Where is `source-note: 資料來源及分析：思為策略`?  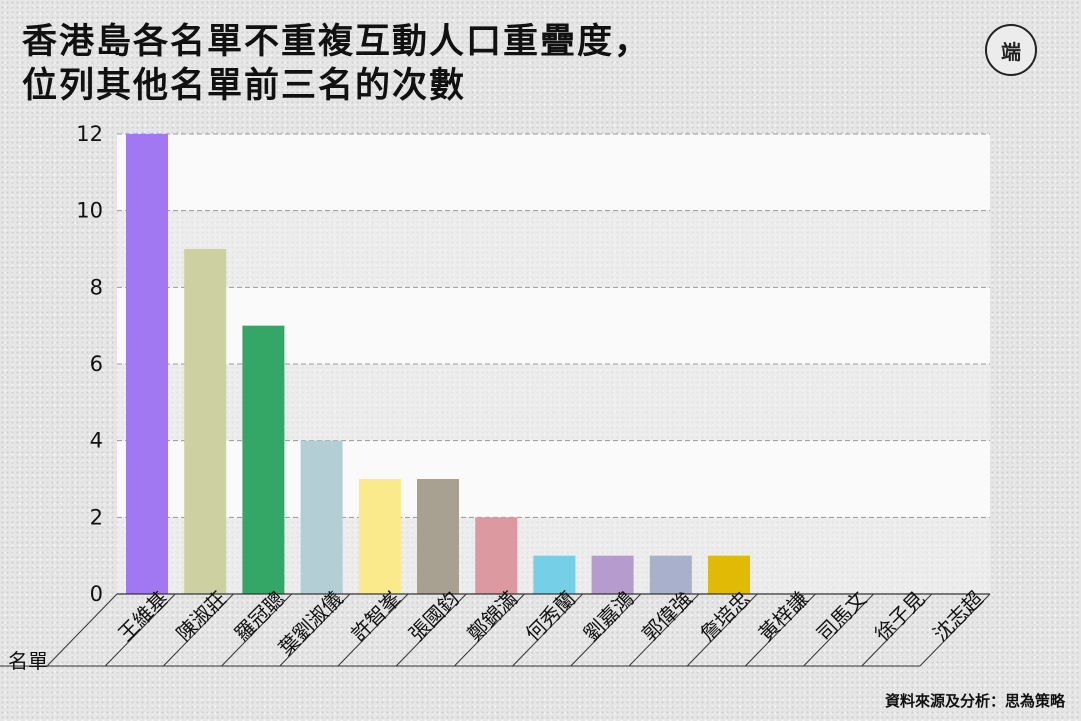 source-note: 資料來源及分析：思為策略 is located at coordinates (974, 701).